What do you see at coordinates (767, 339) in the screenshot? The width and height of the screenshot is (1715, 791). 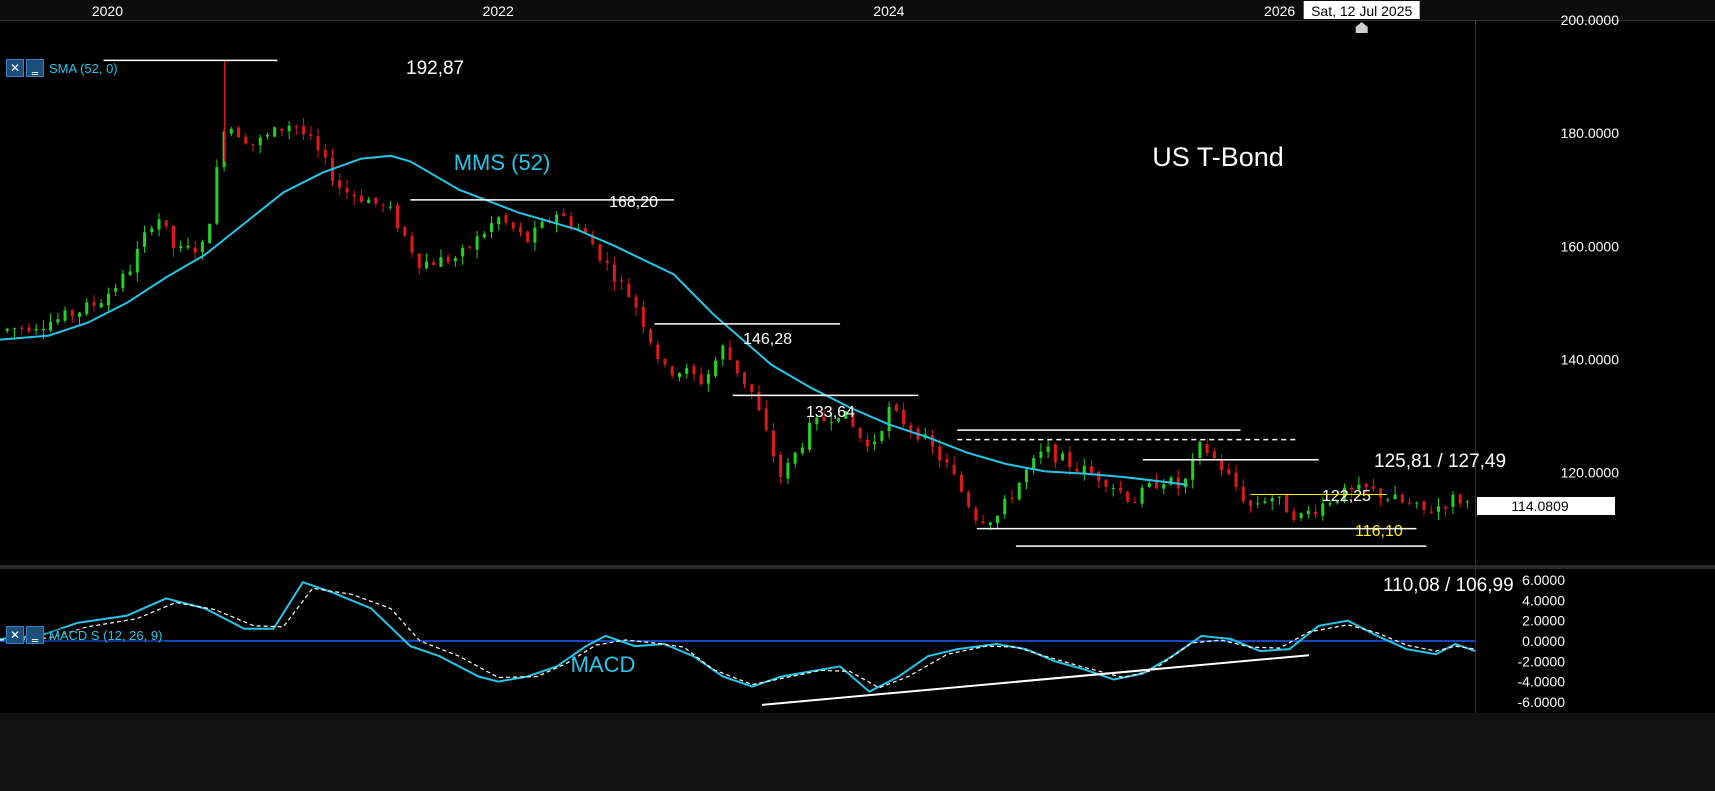 I see `level-label: 146,28` at bounding box center [767, 339].